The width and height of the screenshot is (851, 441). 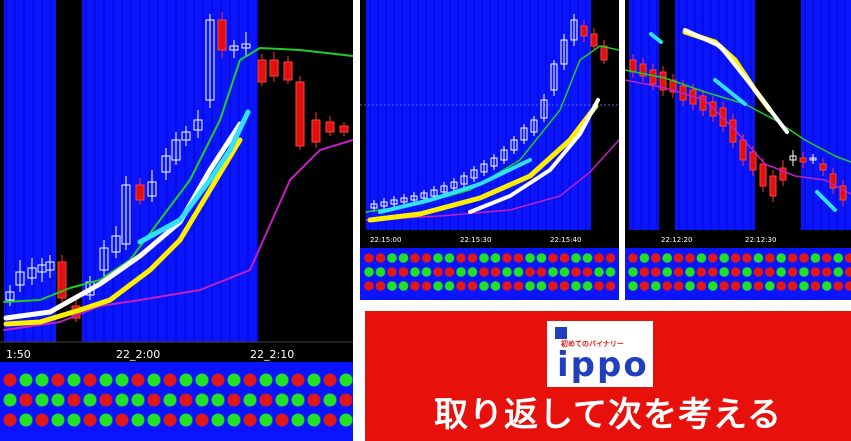 What do you see at coordinates (476, 240) in the screenshot?
I see `time-label-2: 22:15:30` at bounding box center [476, 240].